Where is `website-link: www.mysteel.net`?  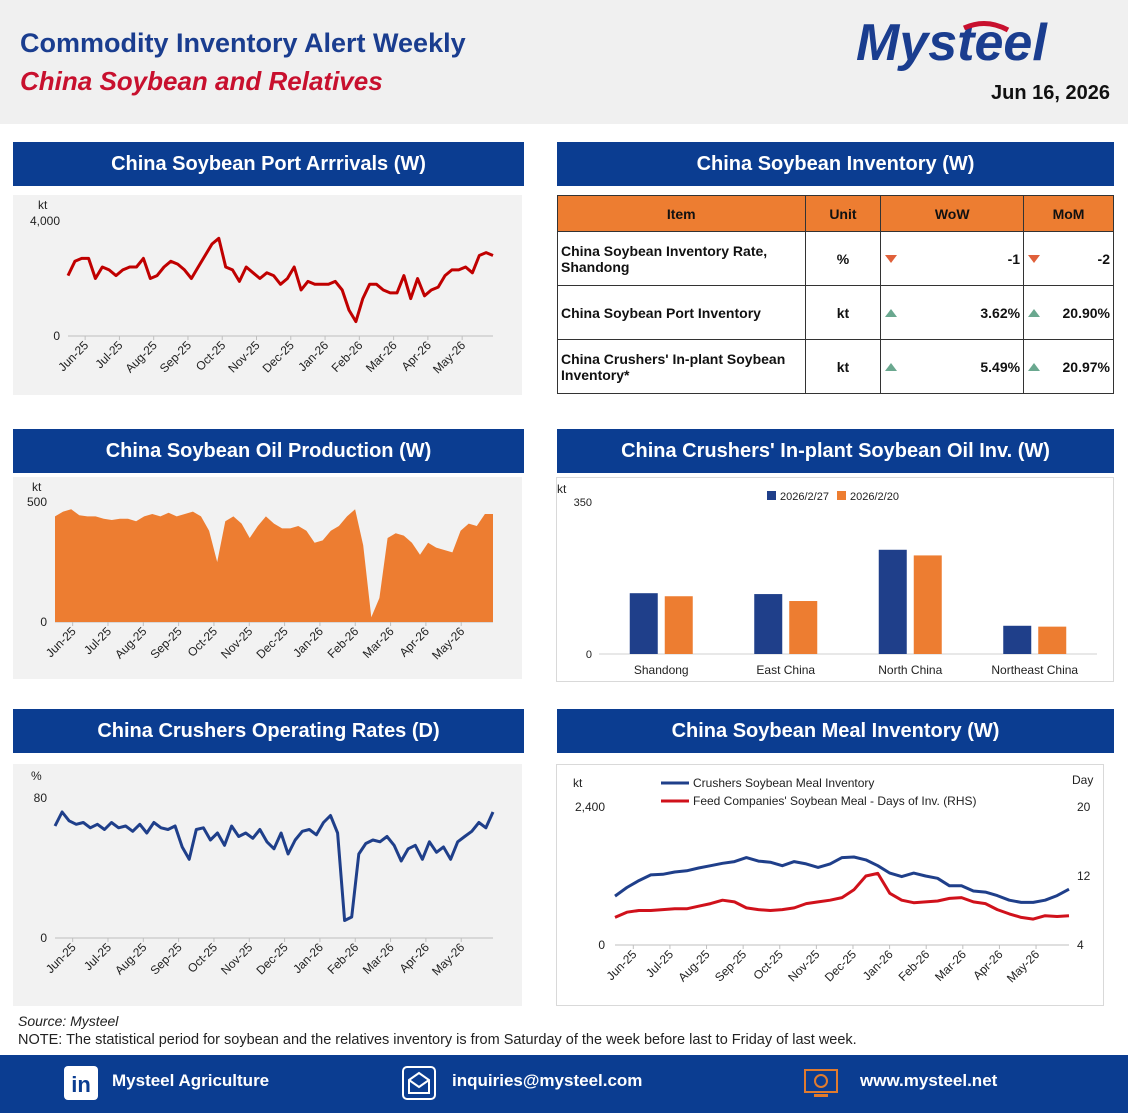 website-link: www.mysteel.net is located at coordinates (929, 1080).